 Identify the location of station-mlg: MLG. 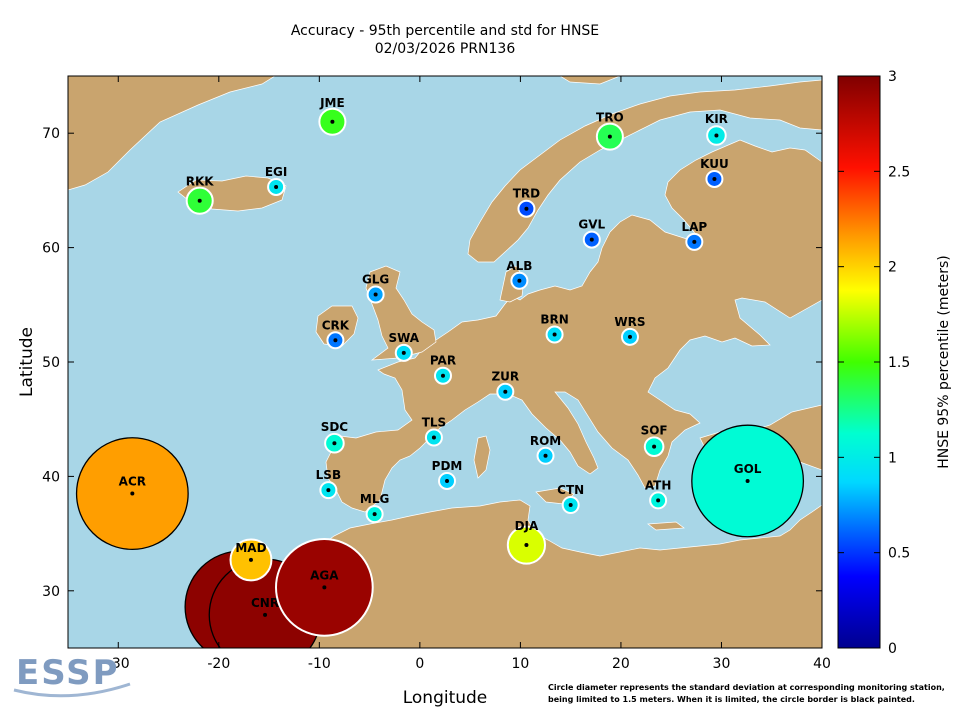
(374, 508).